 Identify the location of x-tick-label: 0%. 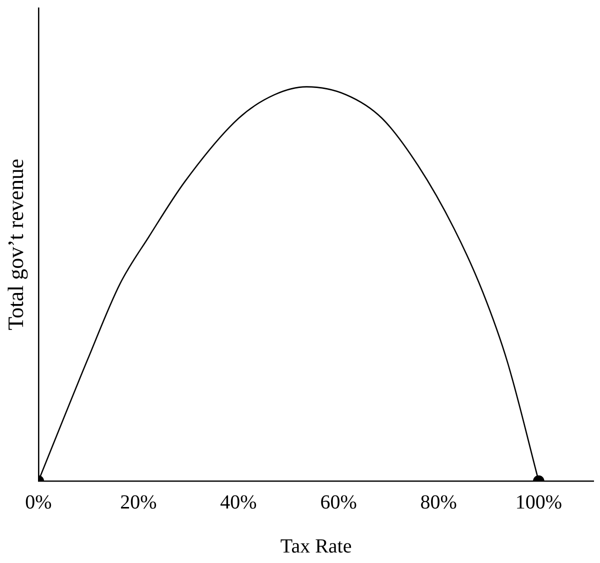
(38, 502).